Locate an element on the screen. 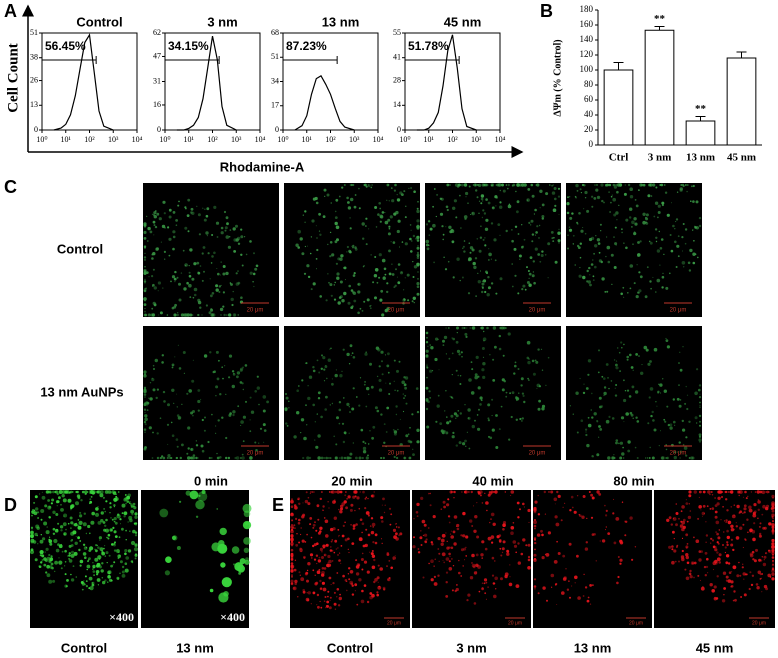 This screenshot has height=658, width=778. micrograph is located at coordinates (471, 559).